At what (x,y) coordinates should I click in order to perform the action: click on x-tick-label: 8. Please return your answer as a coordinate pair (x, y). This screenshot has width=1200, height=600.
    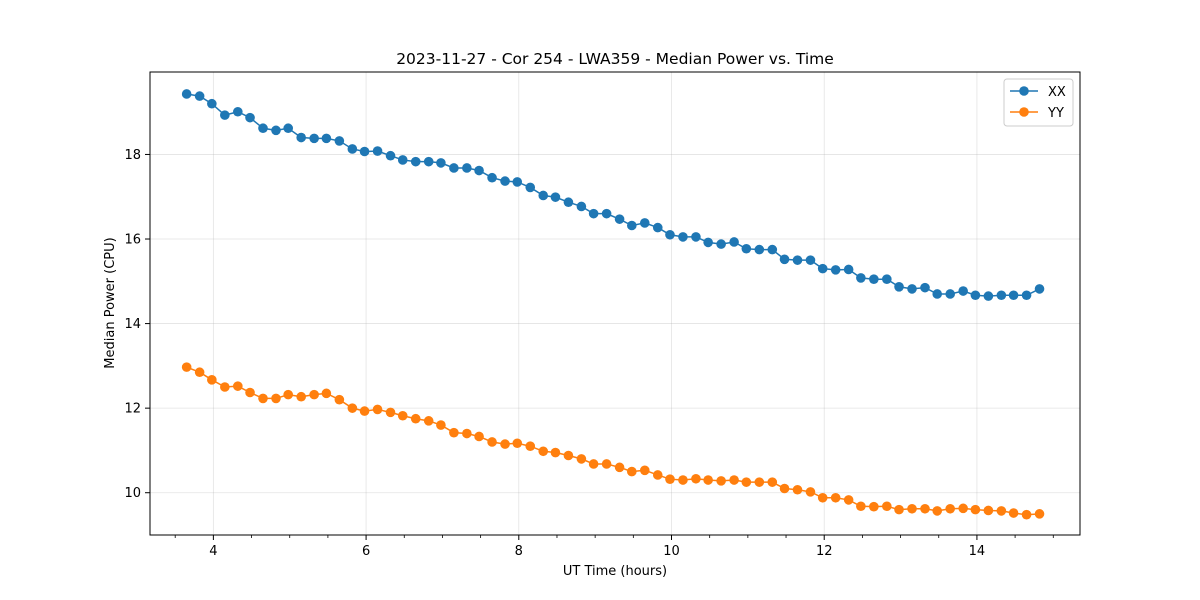
    Looking at the image, I should click on (519, 551).